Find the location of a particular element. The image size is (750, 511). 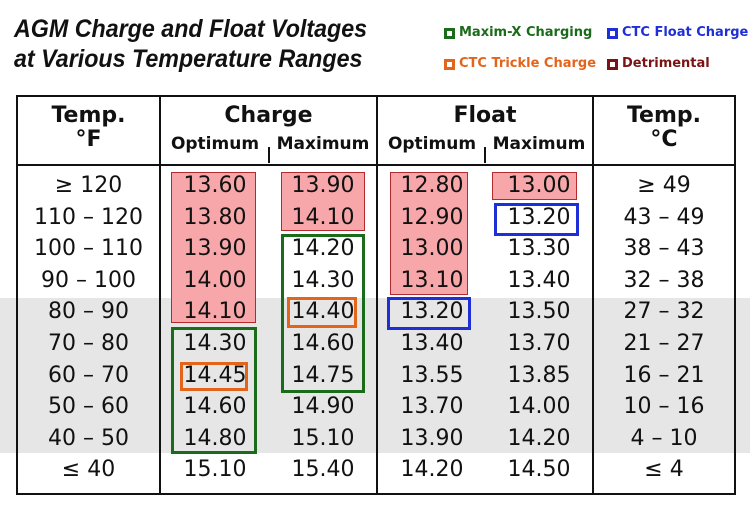

cell-charge-optimum: 14.00 is located at coordinates (215, 280).